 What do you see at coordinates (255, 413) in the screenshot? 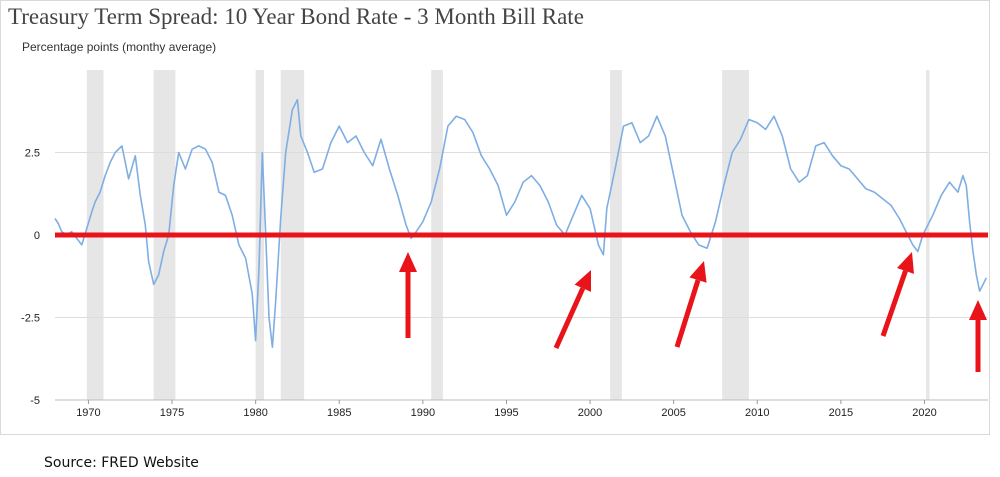
I see `x-tick-label: 1980` at bounding box center [255, 413].